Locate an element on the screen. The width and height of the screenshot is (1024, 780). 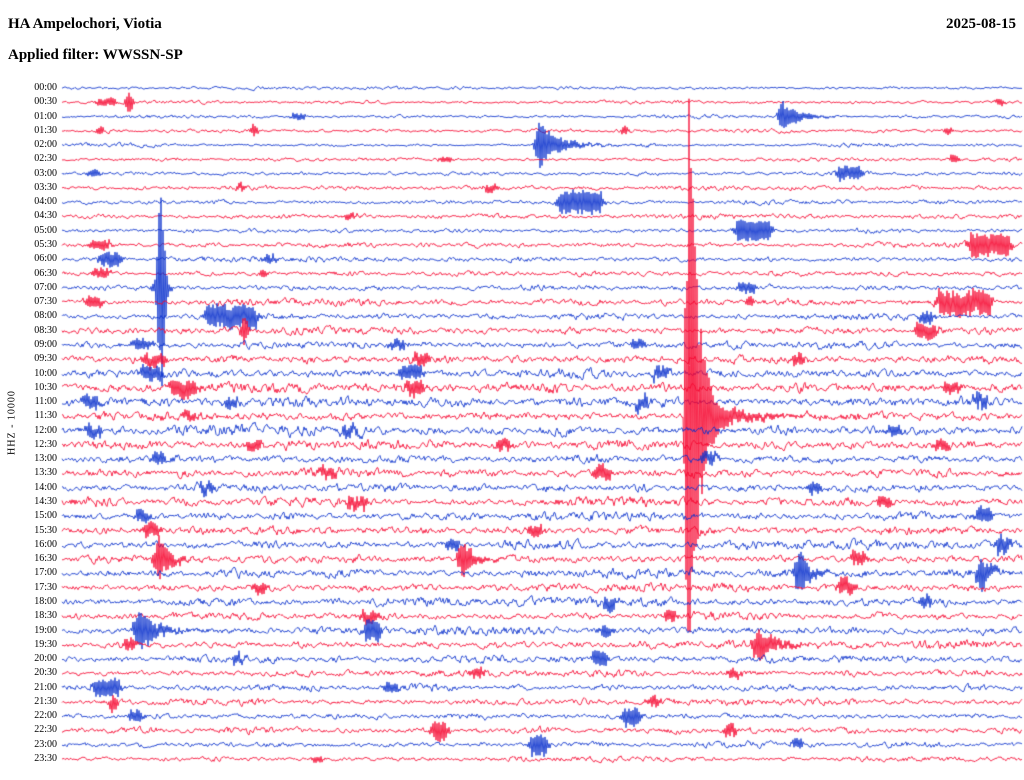
time-label: 02:30 is located at coordinates (45, 159).